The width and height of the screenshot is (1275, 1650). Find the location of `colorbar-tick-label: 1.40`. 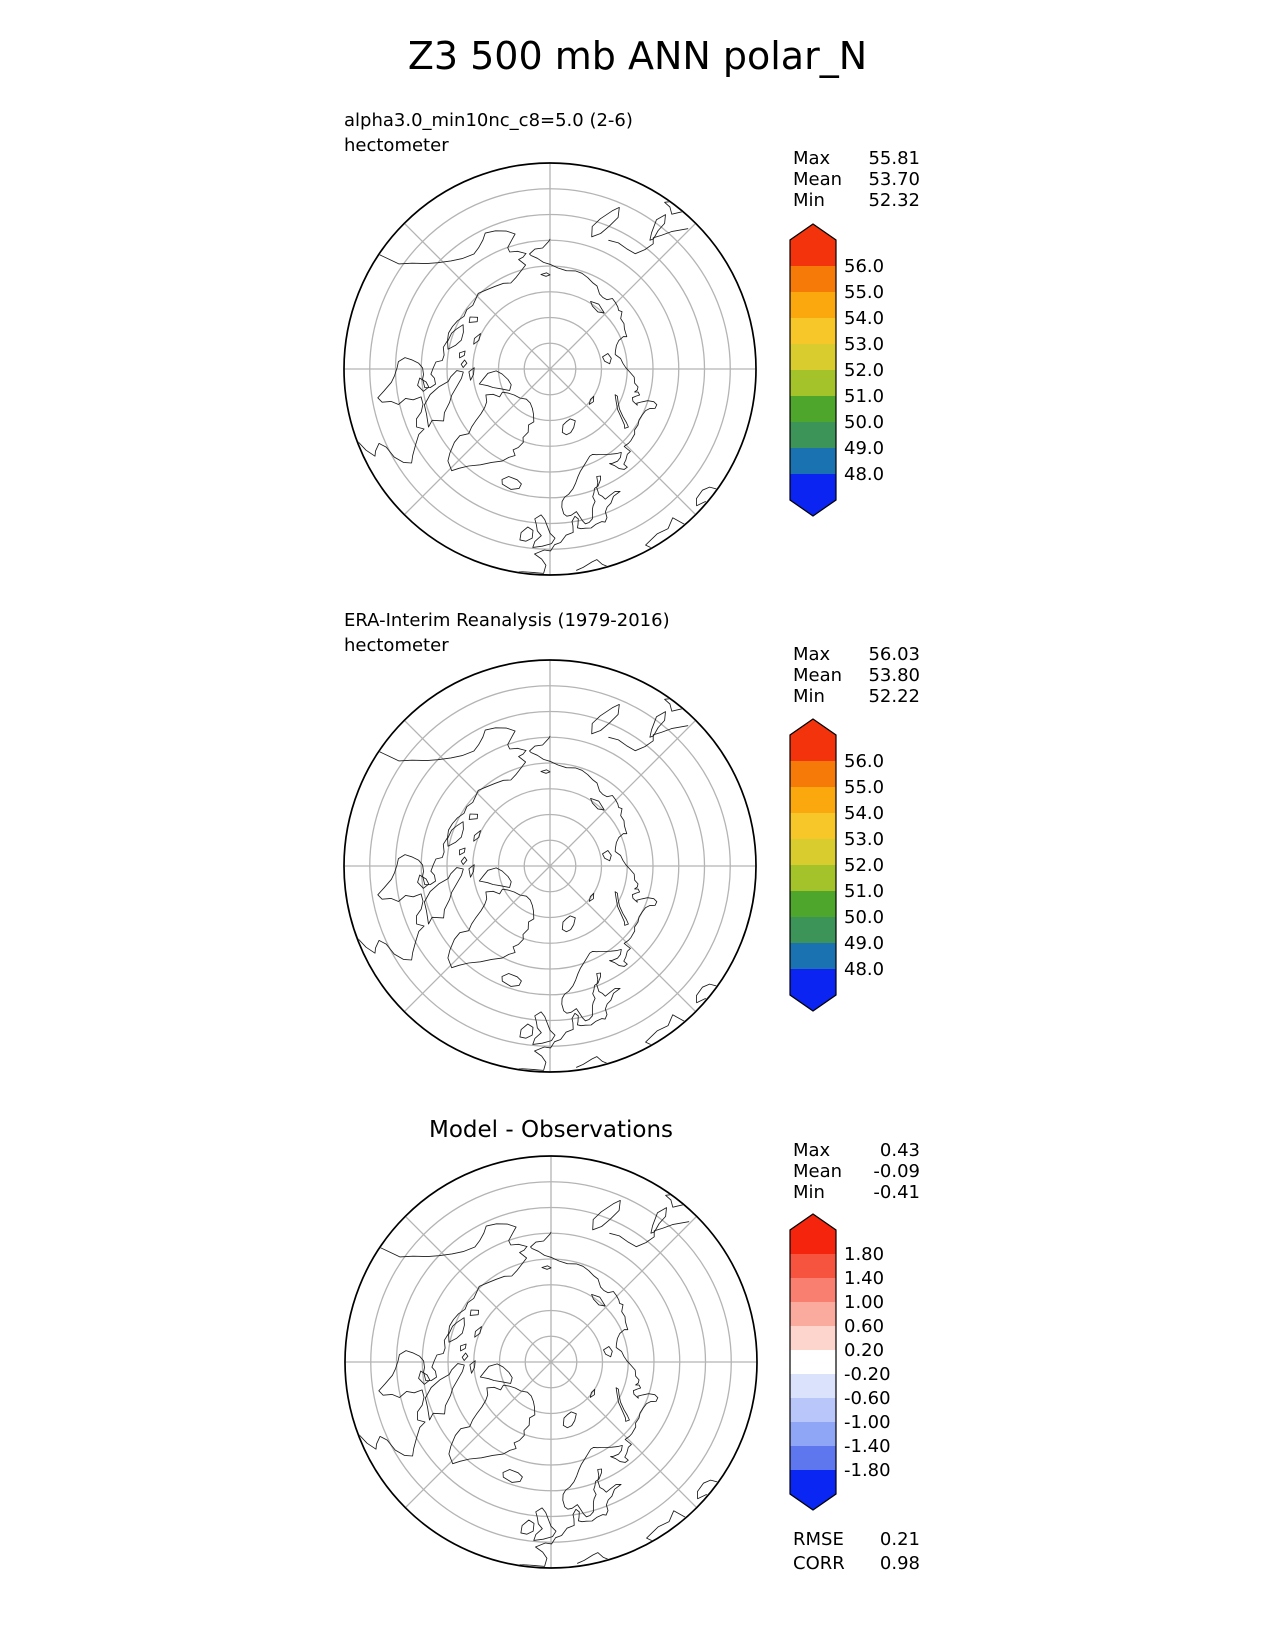

colorbar-tick-label: 1.40 is located at coordinates (864, 1278).